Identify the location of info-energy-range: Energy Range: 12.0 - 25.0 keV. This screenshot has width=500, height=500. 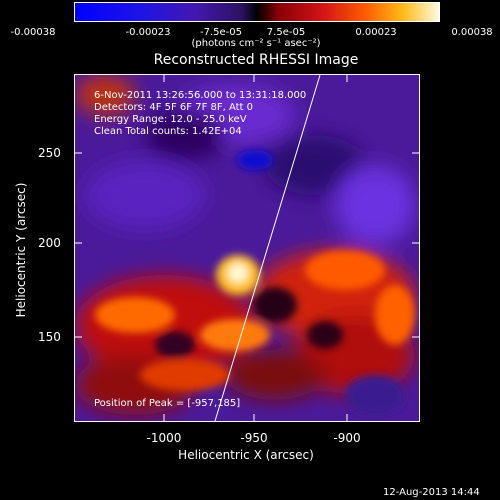
(170, 119).